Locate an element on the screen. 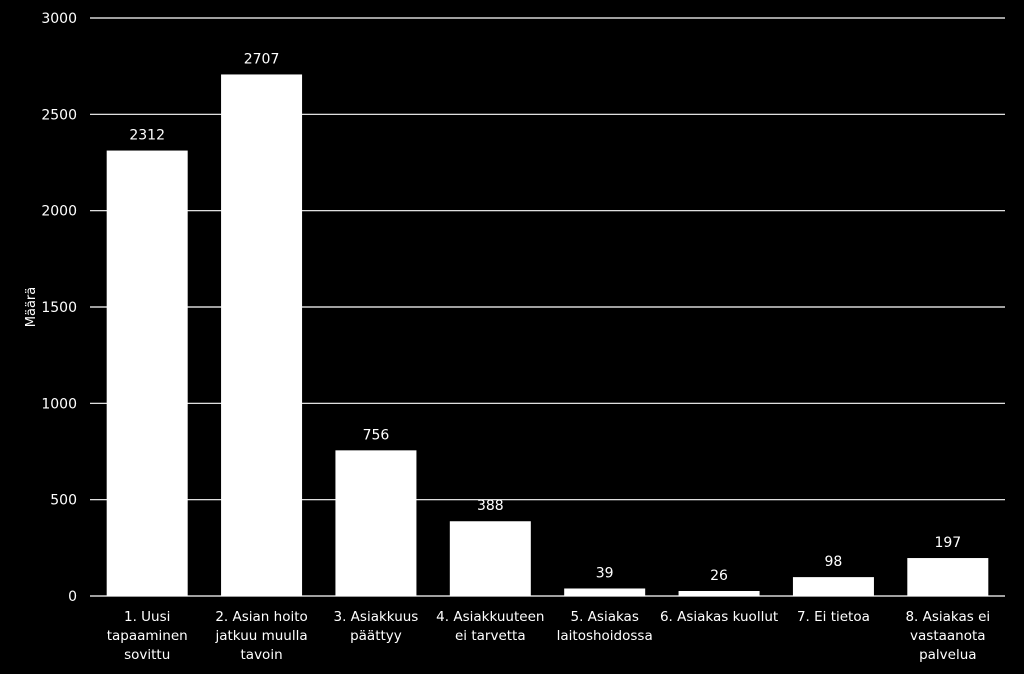  data-label: 756 is located at coordinates (376, 435).